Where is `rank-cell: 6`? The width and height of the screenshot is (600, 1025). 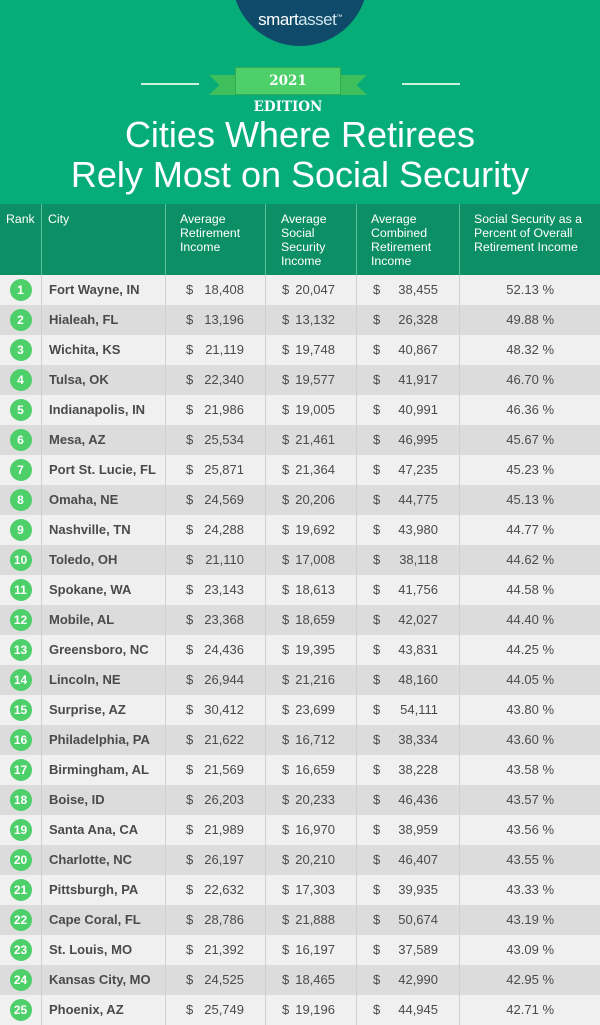 rank-cell: 6 is located at coordinates (21, 440).